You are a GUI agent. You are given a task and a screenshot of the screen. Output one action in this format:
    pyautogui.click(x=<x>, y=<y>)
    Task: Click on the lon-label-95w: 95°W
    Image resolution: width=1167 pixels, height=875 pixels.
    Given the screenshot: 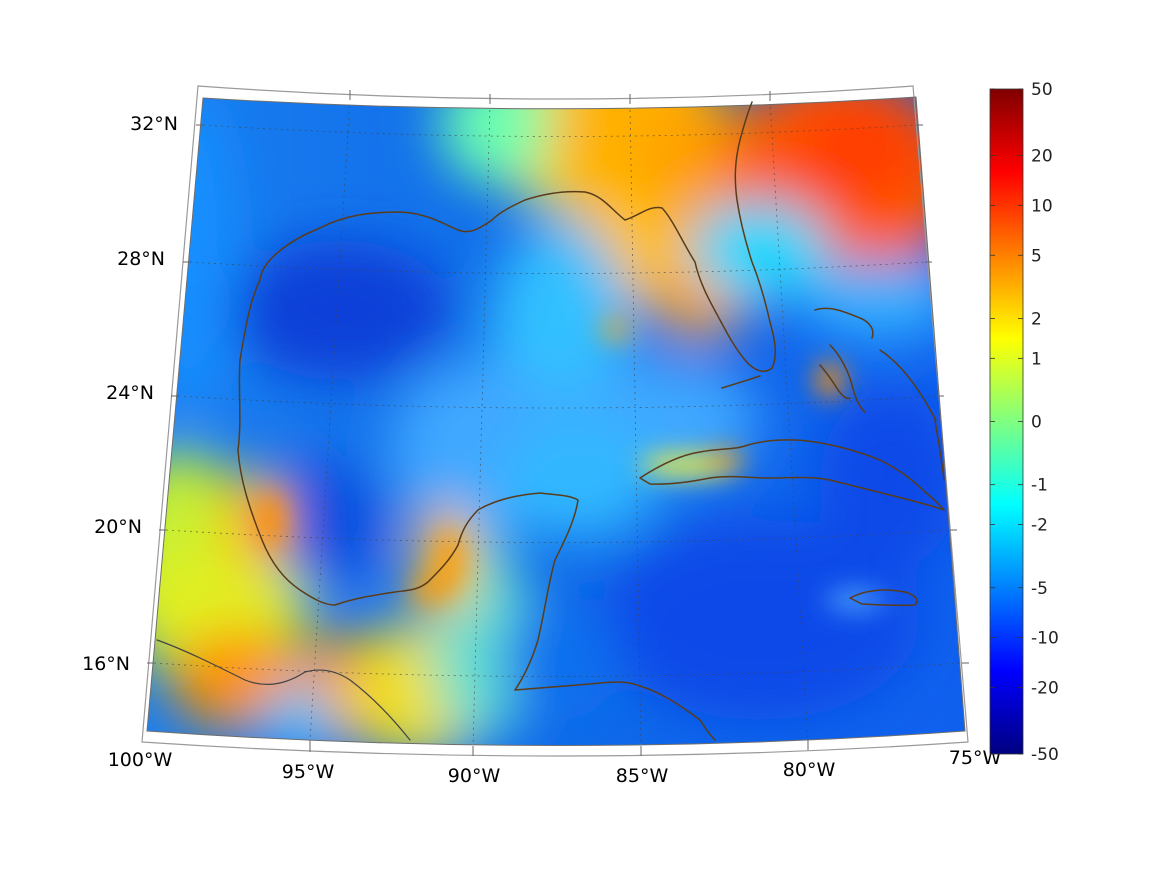 What is the action you would take?
    pyautogui.click(x=308, y=772)
    